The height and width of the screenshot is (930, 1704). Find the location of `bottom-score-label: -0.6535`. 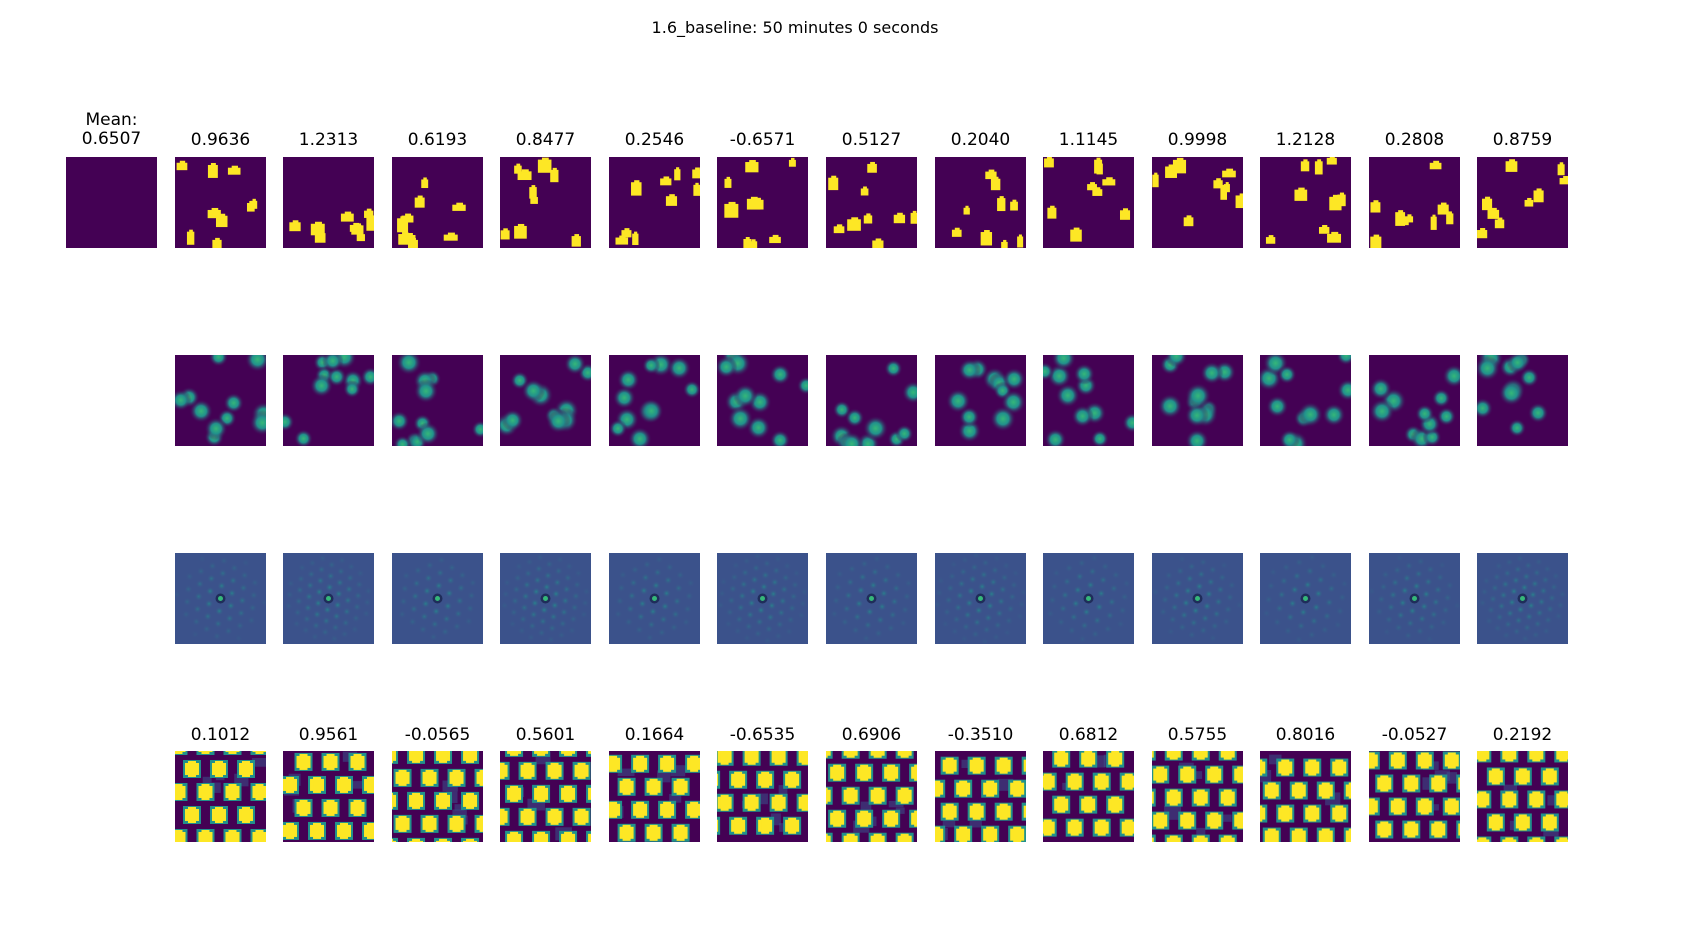

bottom-score-label: -0.6535 is located at coordinates (762, 735).